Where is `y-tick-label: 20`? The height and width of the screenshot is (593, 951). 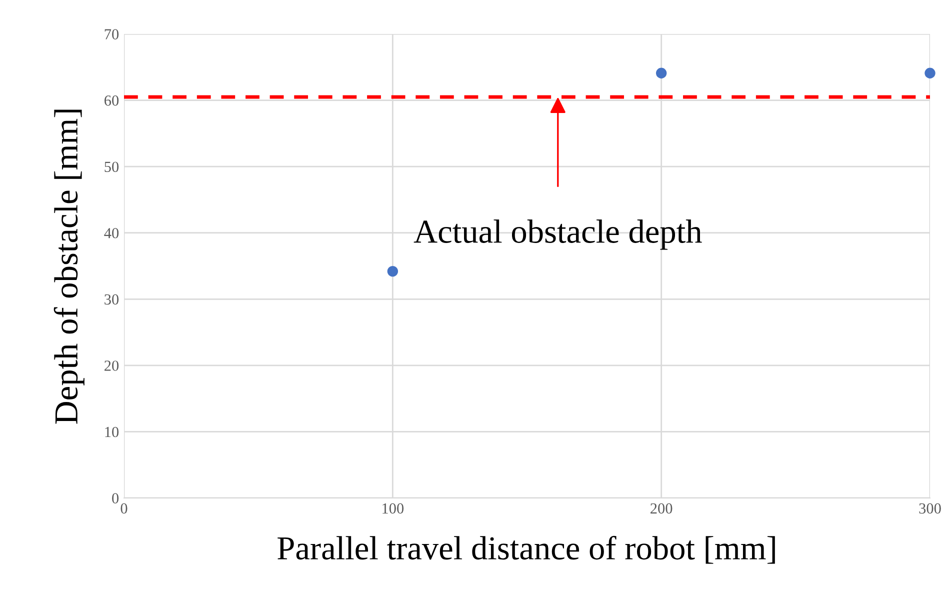 y-tick-label: 20 is located at coordinates (111, 365).